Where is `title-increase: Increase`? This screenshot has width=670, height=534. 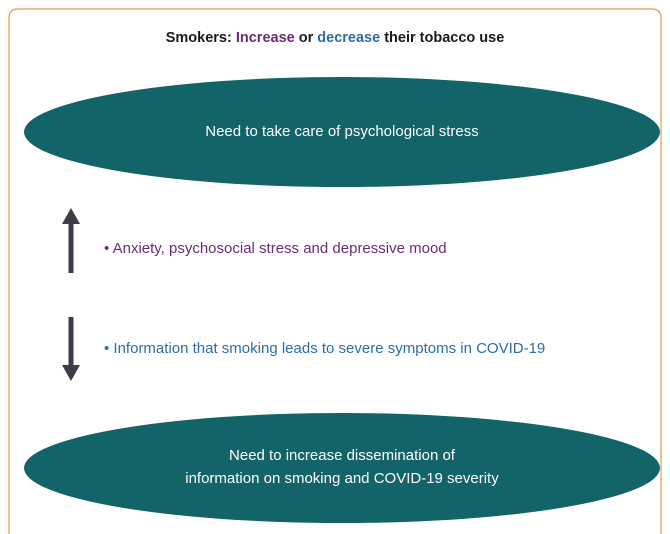 title-increase: Increase is located at coordinates (265, 38).